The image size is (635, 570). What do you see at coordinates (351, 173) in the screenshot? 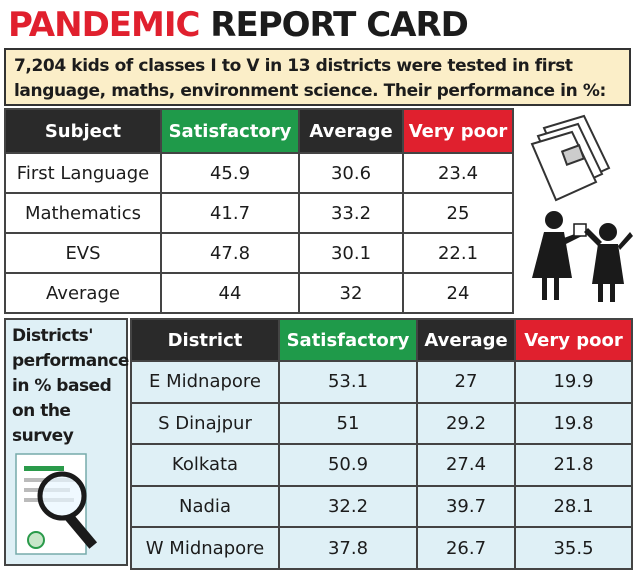
I see `cell-average: 30.6` at bounding box center [351, 173].